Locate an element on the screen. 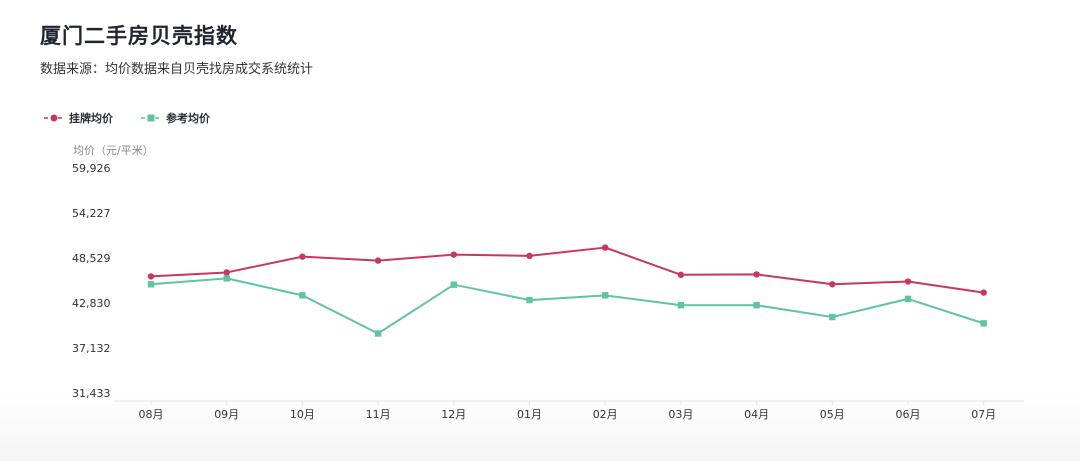 The height and width of the screenshot is (461, 1080). x-tick-label: 01月 is located at coordinates (529, 414).